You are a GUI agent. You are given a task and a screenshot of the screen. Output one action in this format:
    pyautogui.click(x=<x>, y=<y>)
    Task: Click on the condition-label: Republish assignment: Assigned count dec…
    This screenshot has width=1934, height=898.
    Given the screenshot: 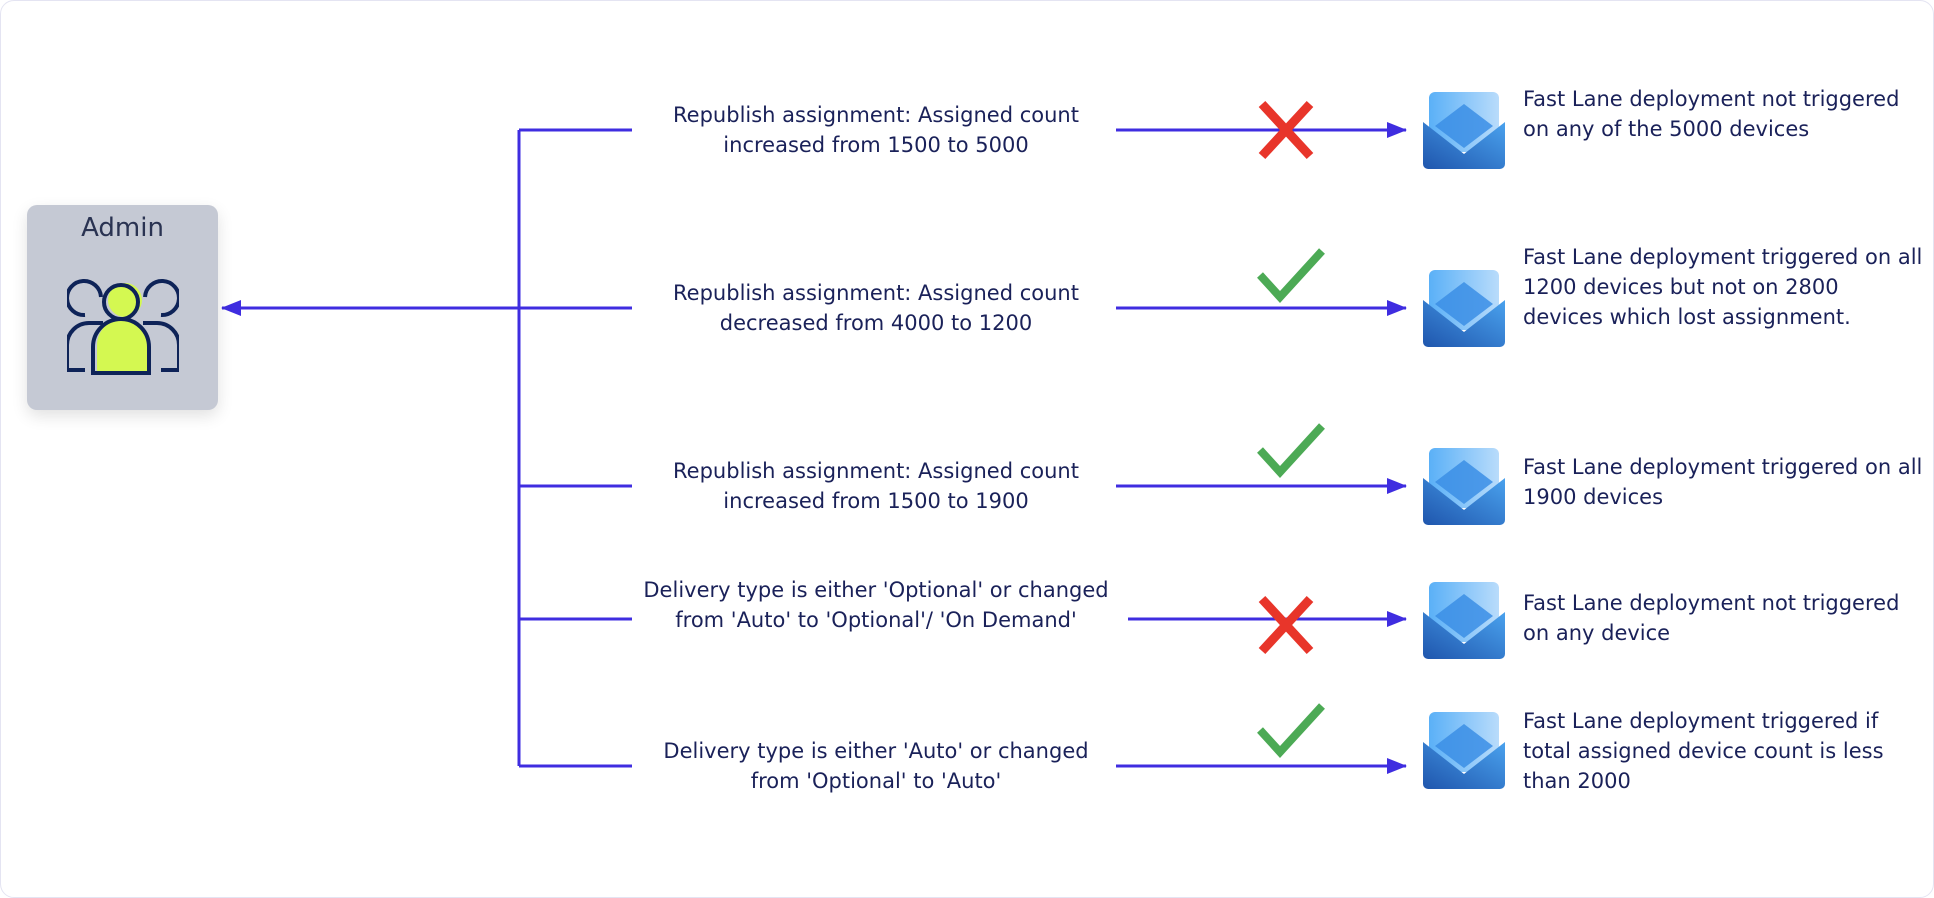 What is the action you would take?
    pyautogui.click(x=876, y=308)
    